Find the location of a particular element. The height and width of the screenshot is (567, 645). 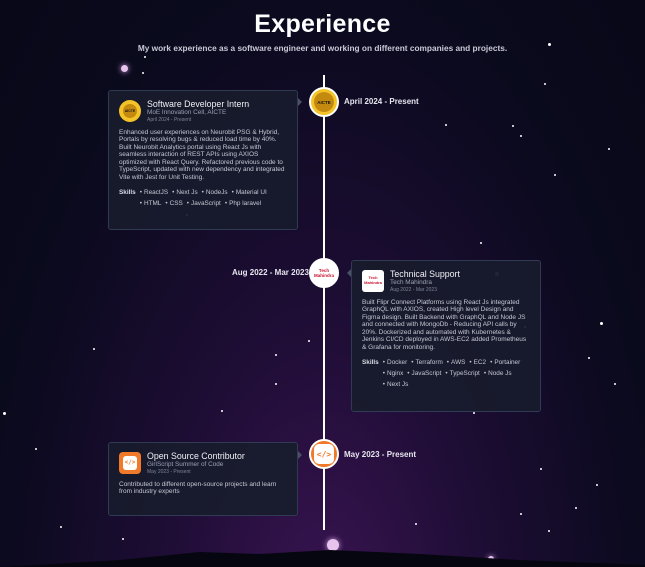

timeline-node-techmahindra: Tech Mahindra is located at coordinates (324, 273).